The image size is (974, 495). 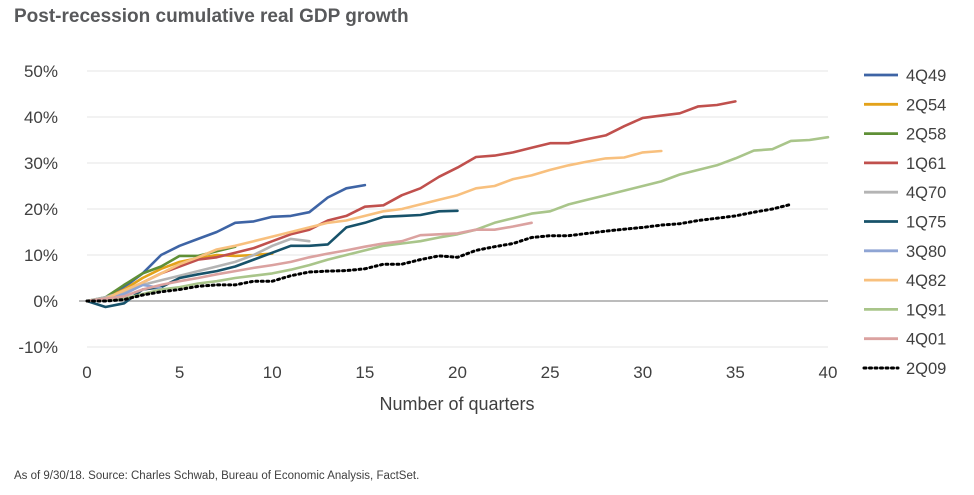 I want to click on x-axis-title: Number of quarters, so click(x=456, y=404).